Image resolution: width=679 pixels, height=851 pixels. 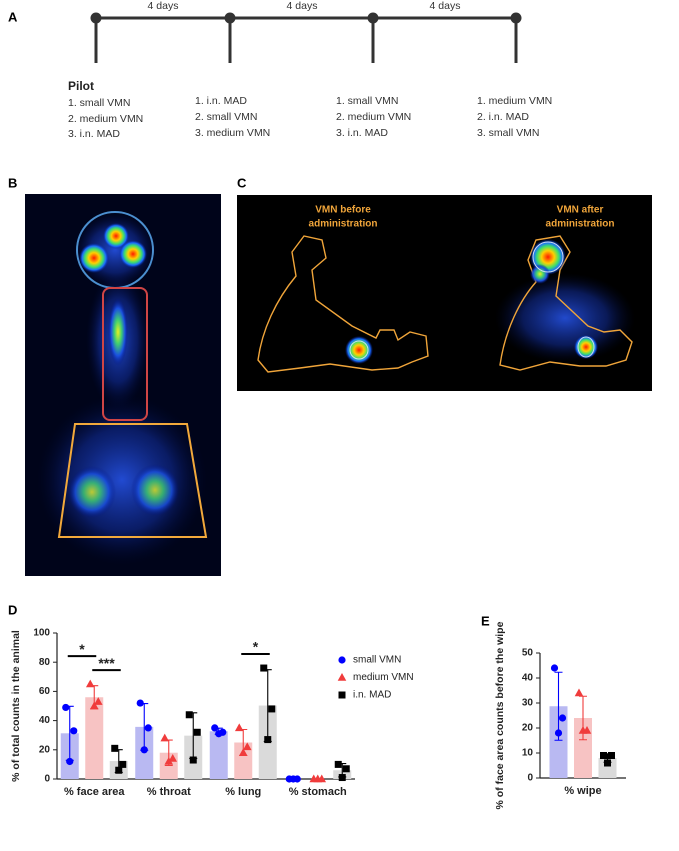 I want to click on session-item: 1. medium VMN, so click(x=514, y=101).